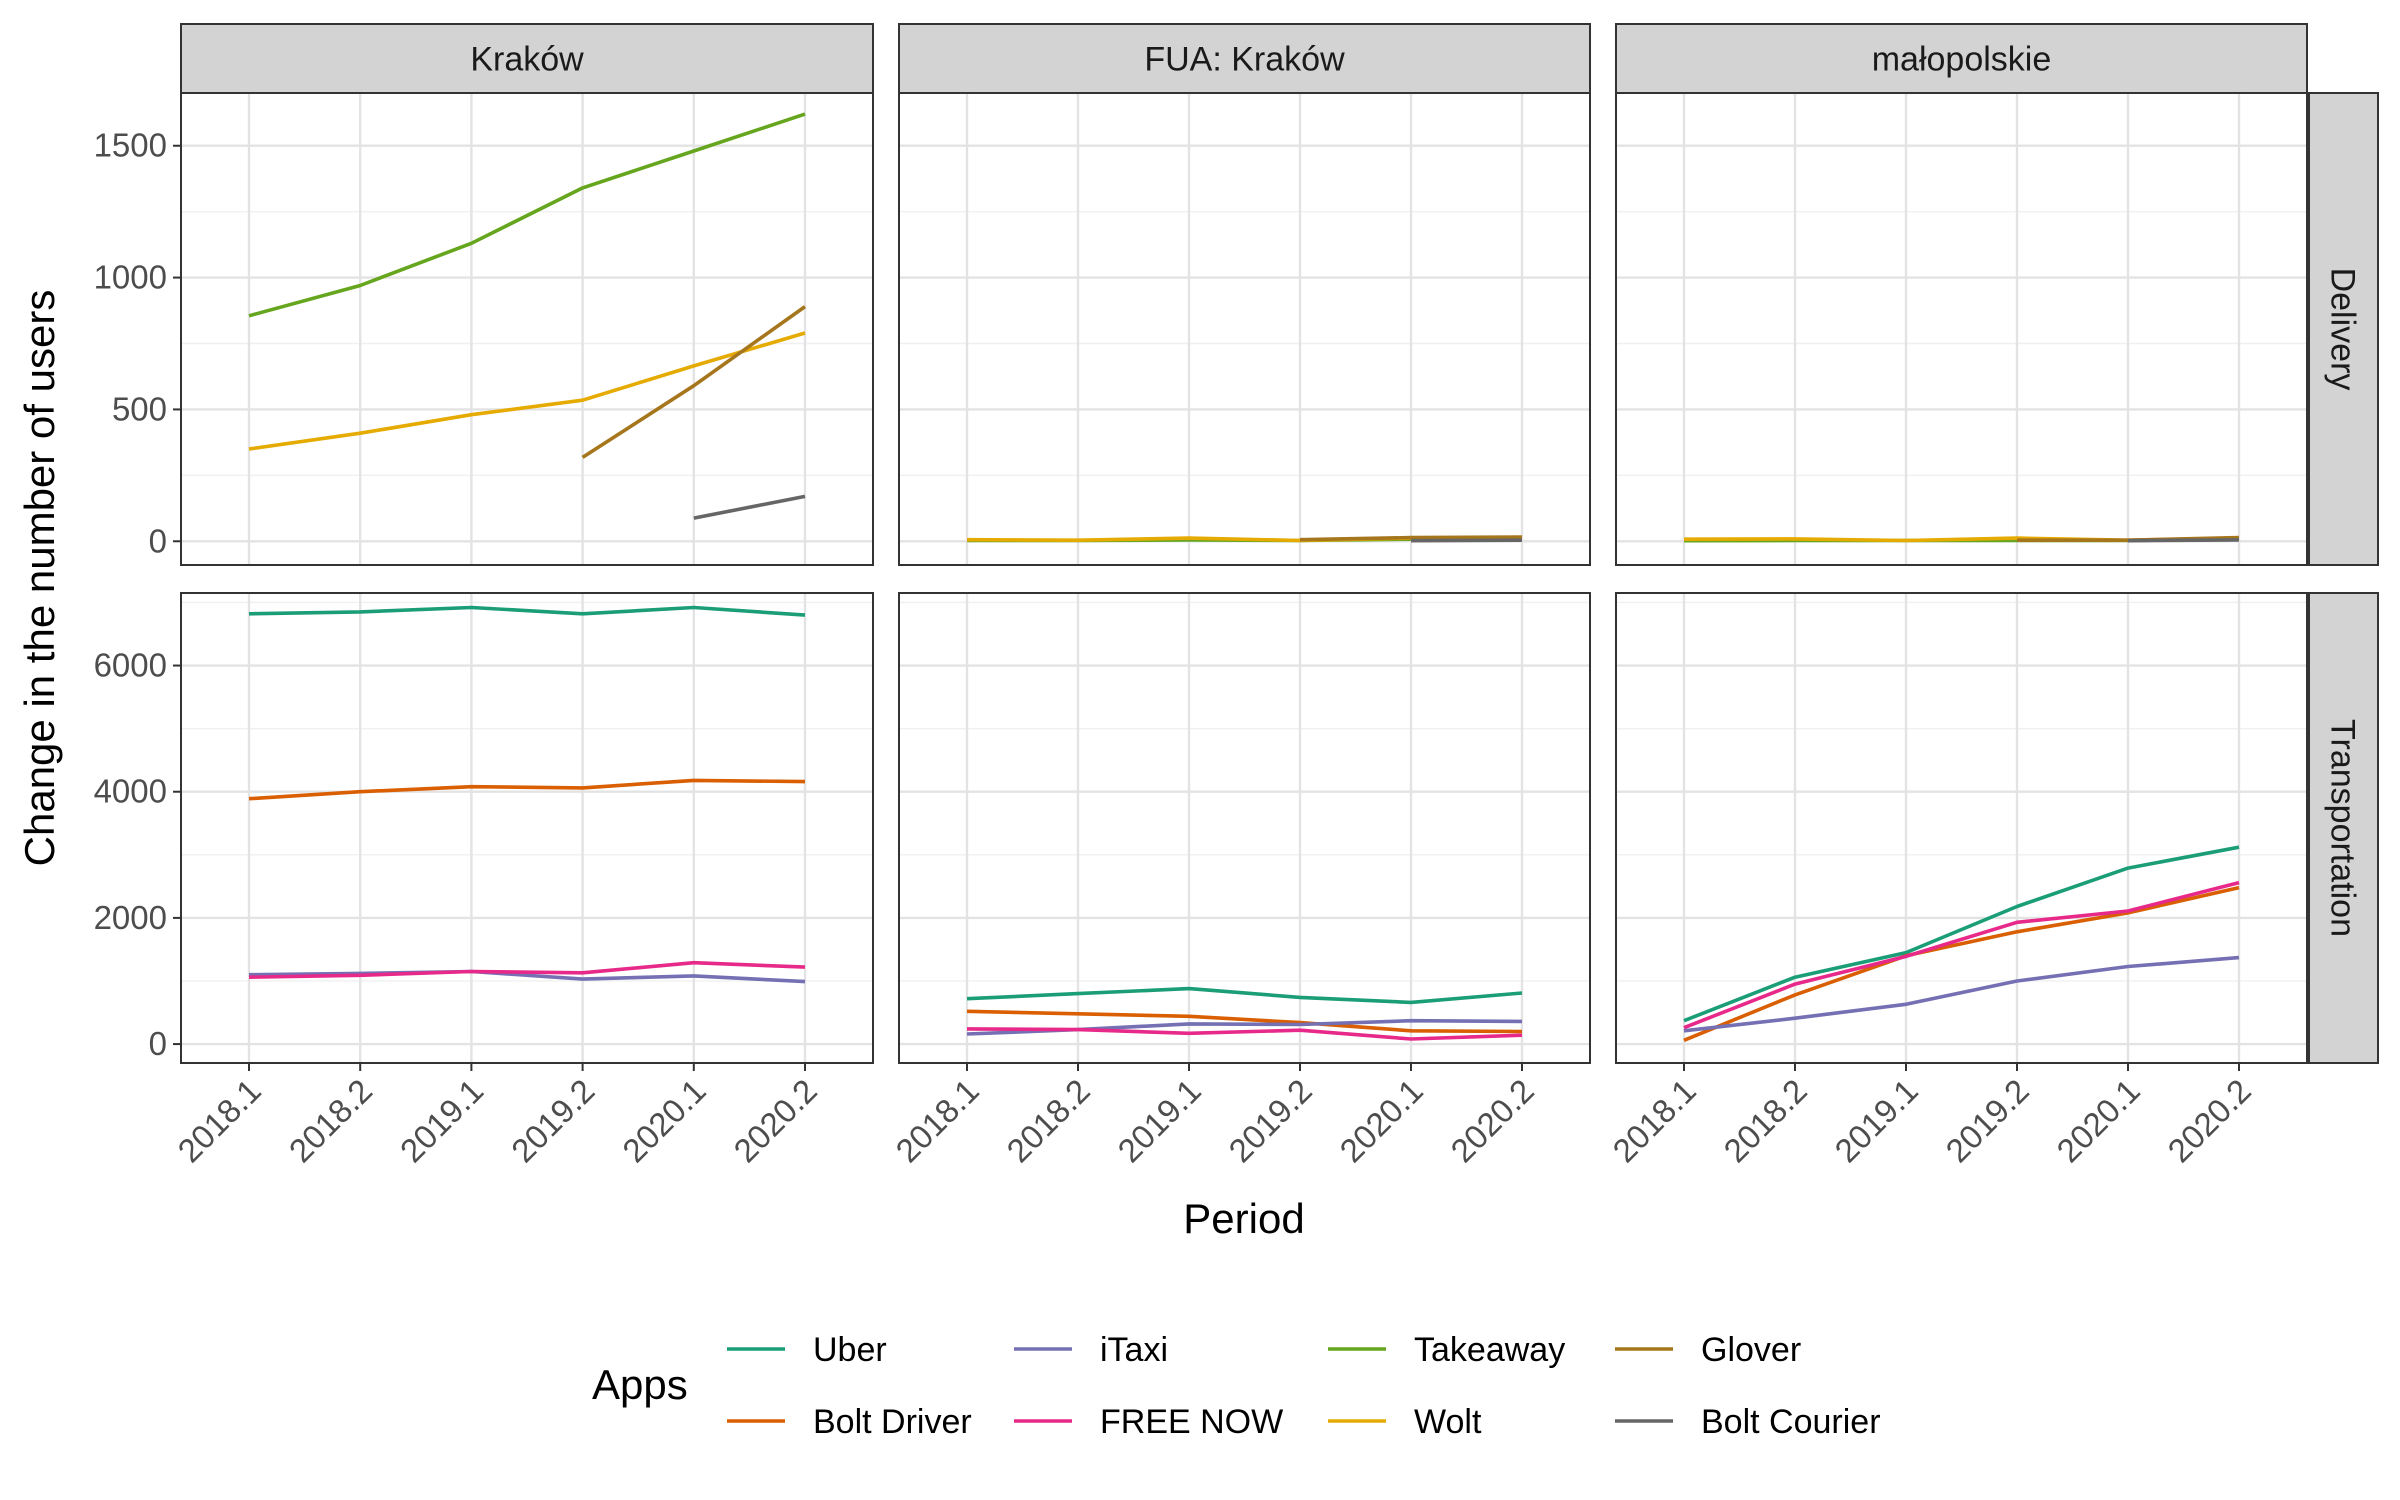 This screenshot has width=2400, height=1500. I want to click on y-axis-title: Change in the number of users, so click(39, 578).